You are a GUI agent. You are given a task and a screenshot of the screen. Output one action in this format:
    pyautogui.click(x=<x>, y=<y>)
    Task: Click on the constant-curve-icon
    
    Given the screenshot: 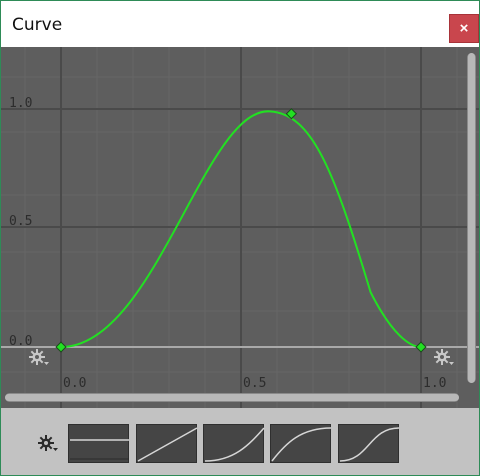 What is the action you would take?
    pyautogui.click(x=99, y=449)
    